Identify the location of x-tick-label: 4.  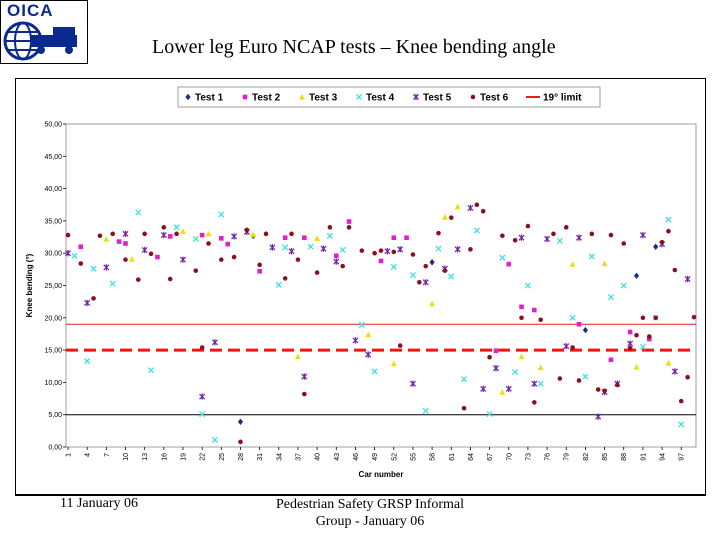
(88, 455).